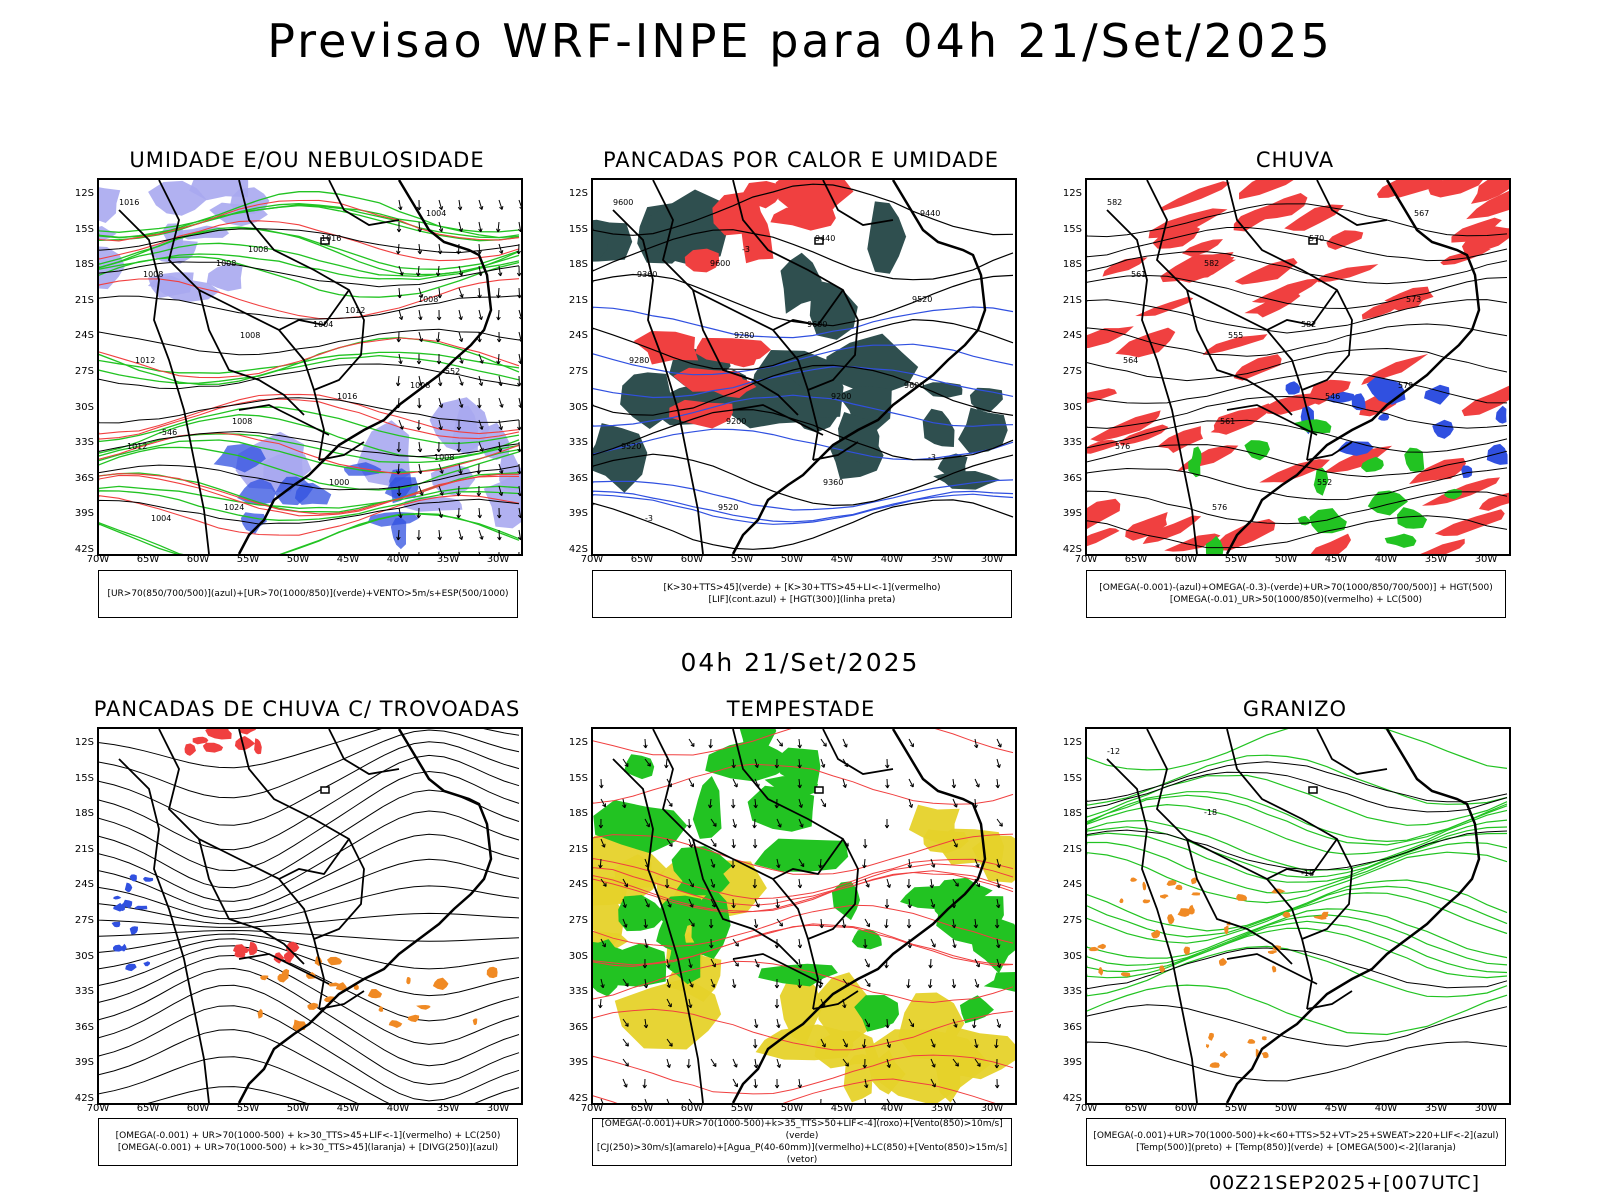 This screenshot has width=1600, height=1200. Describe the element at coordinates (84, 514) in the screenshot. I see `latitude-tick-label: 39S` at that location.